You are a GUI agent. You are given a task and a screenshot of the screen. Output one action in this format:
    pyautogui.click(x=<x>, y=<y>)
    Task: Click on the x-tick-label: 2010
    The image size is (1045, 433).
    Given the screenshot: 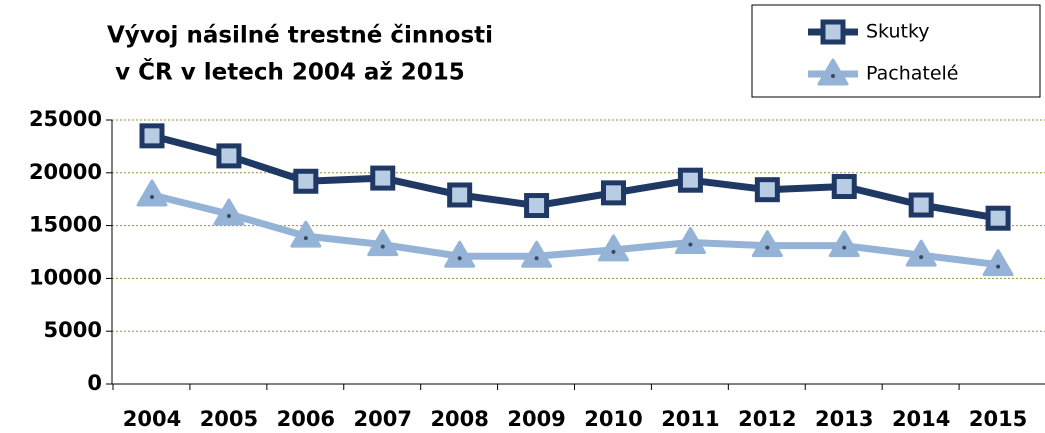 What is the action you would take?
    pyautogui.click(x=613, y=419)
    